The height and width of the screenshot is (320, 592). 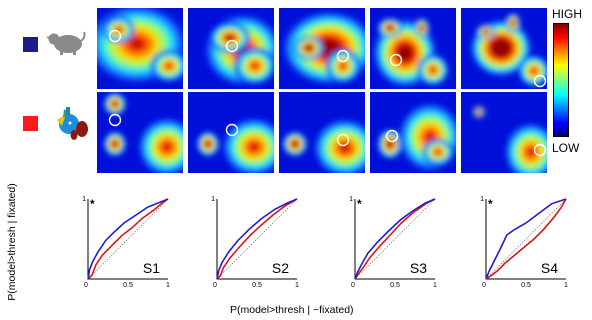 What do you see at coordinates (12, 242) in the screenshot?
I see `y-axis-label: P(model>thresh | fixated)` at bounding box center [12, 242].